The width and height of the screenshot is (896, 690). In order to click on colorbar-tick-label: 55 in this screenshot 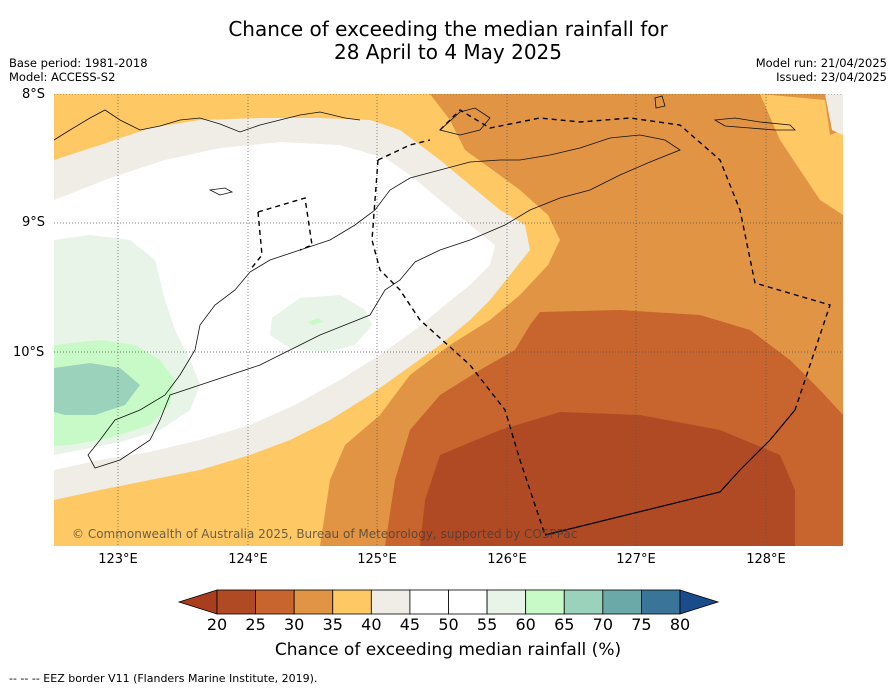, I will do `click(487, 624)`.